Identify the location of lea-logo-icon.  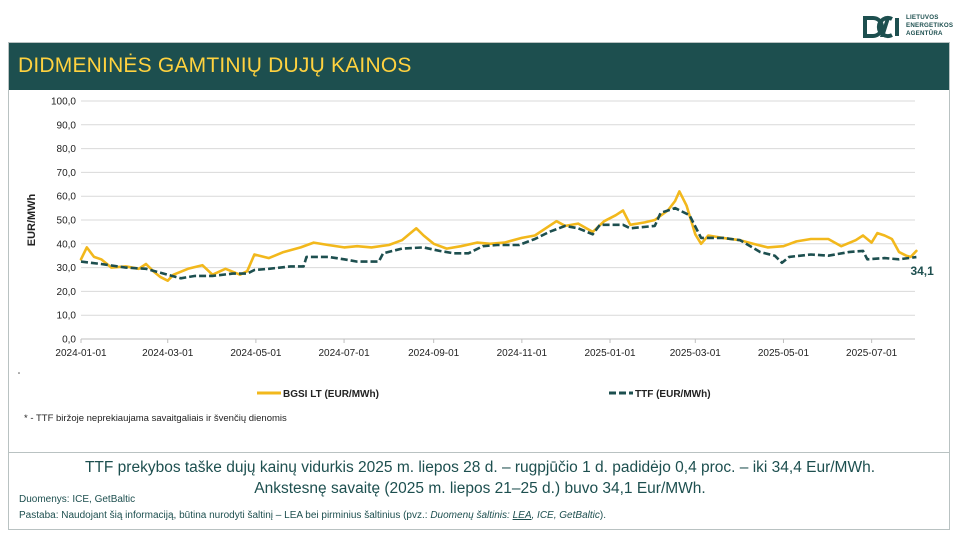
(881, 27).